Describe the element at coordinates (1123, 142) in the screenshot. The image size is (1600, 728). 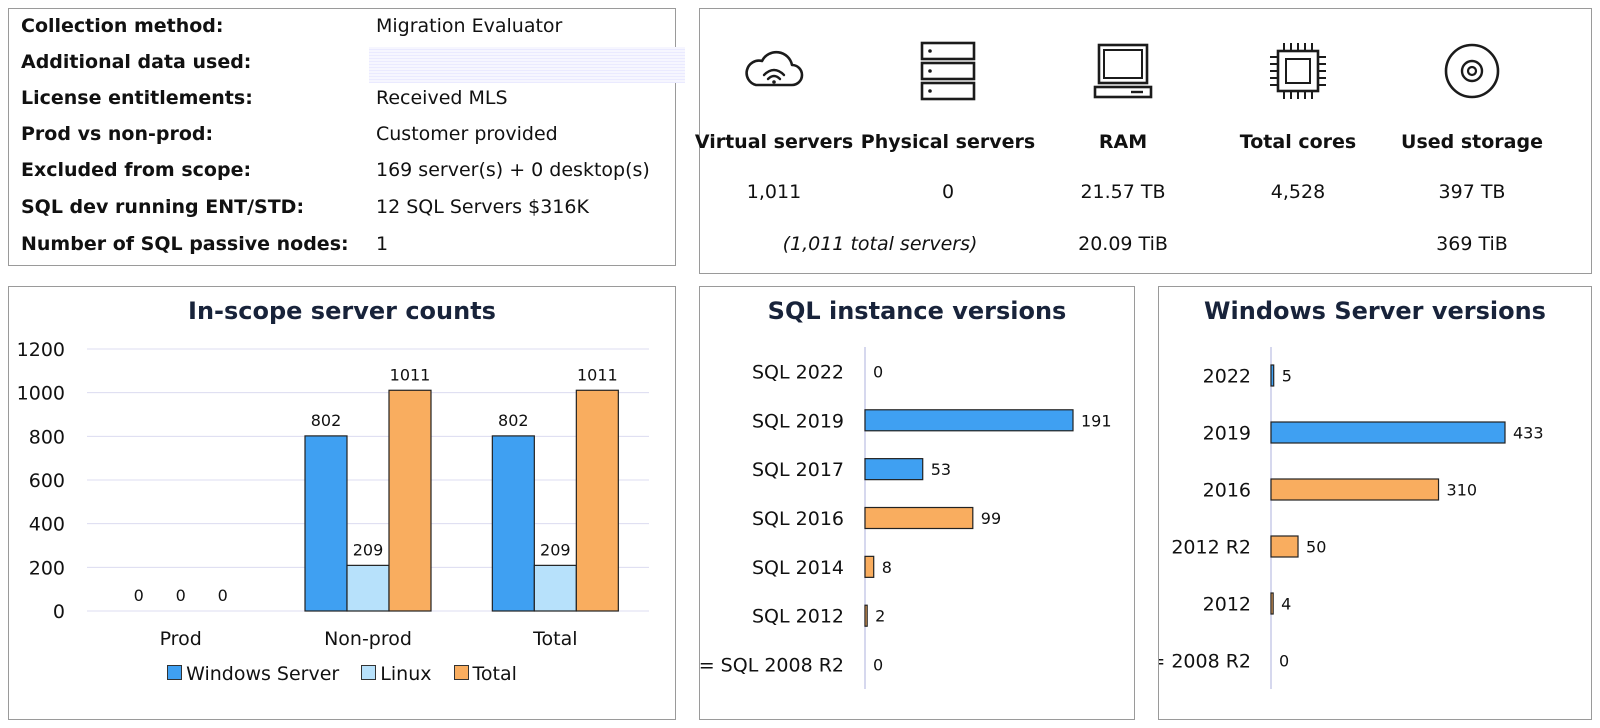
I see `stat-label: RAM` at that location.